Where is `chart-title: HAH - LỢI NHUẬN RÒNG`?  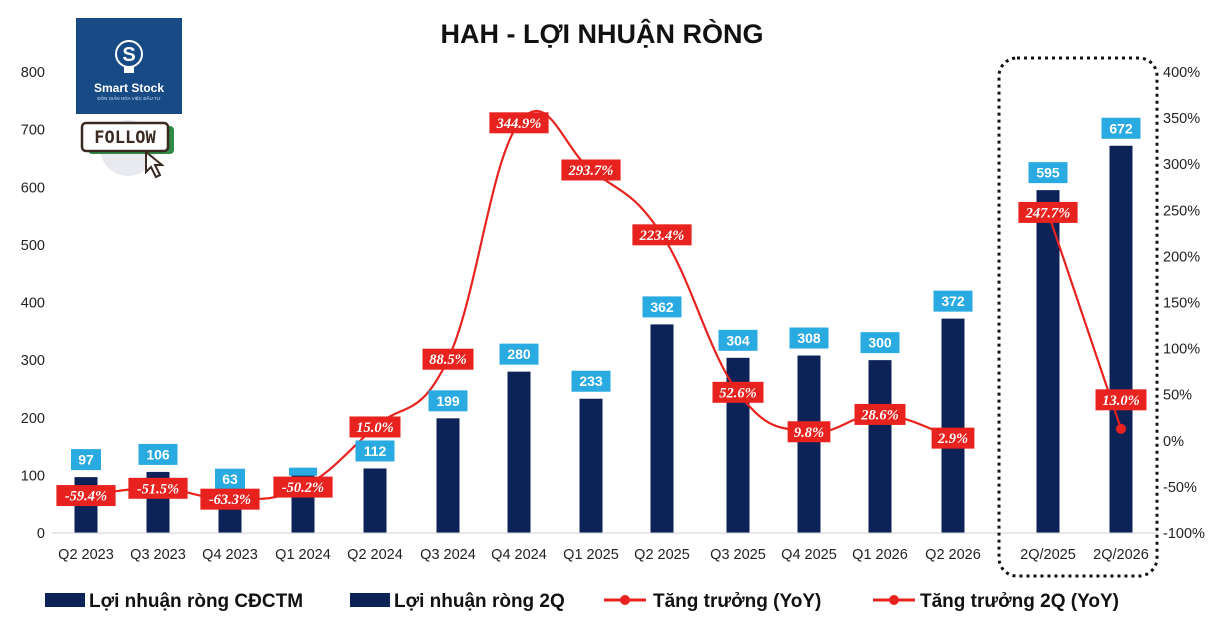
chart-title: HAH - LỢI NHUẬN RÒNG is located at coordinates (601, 33).